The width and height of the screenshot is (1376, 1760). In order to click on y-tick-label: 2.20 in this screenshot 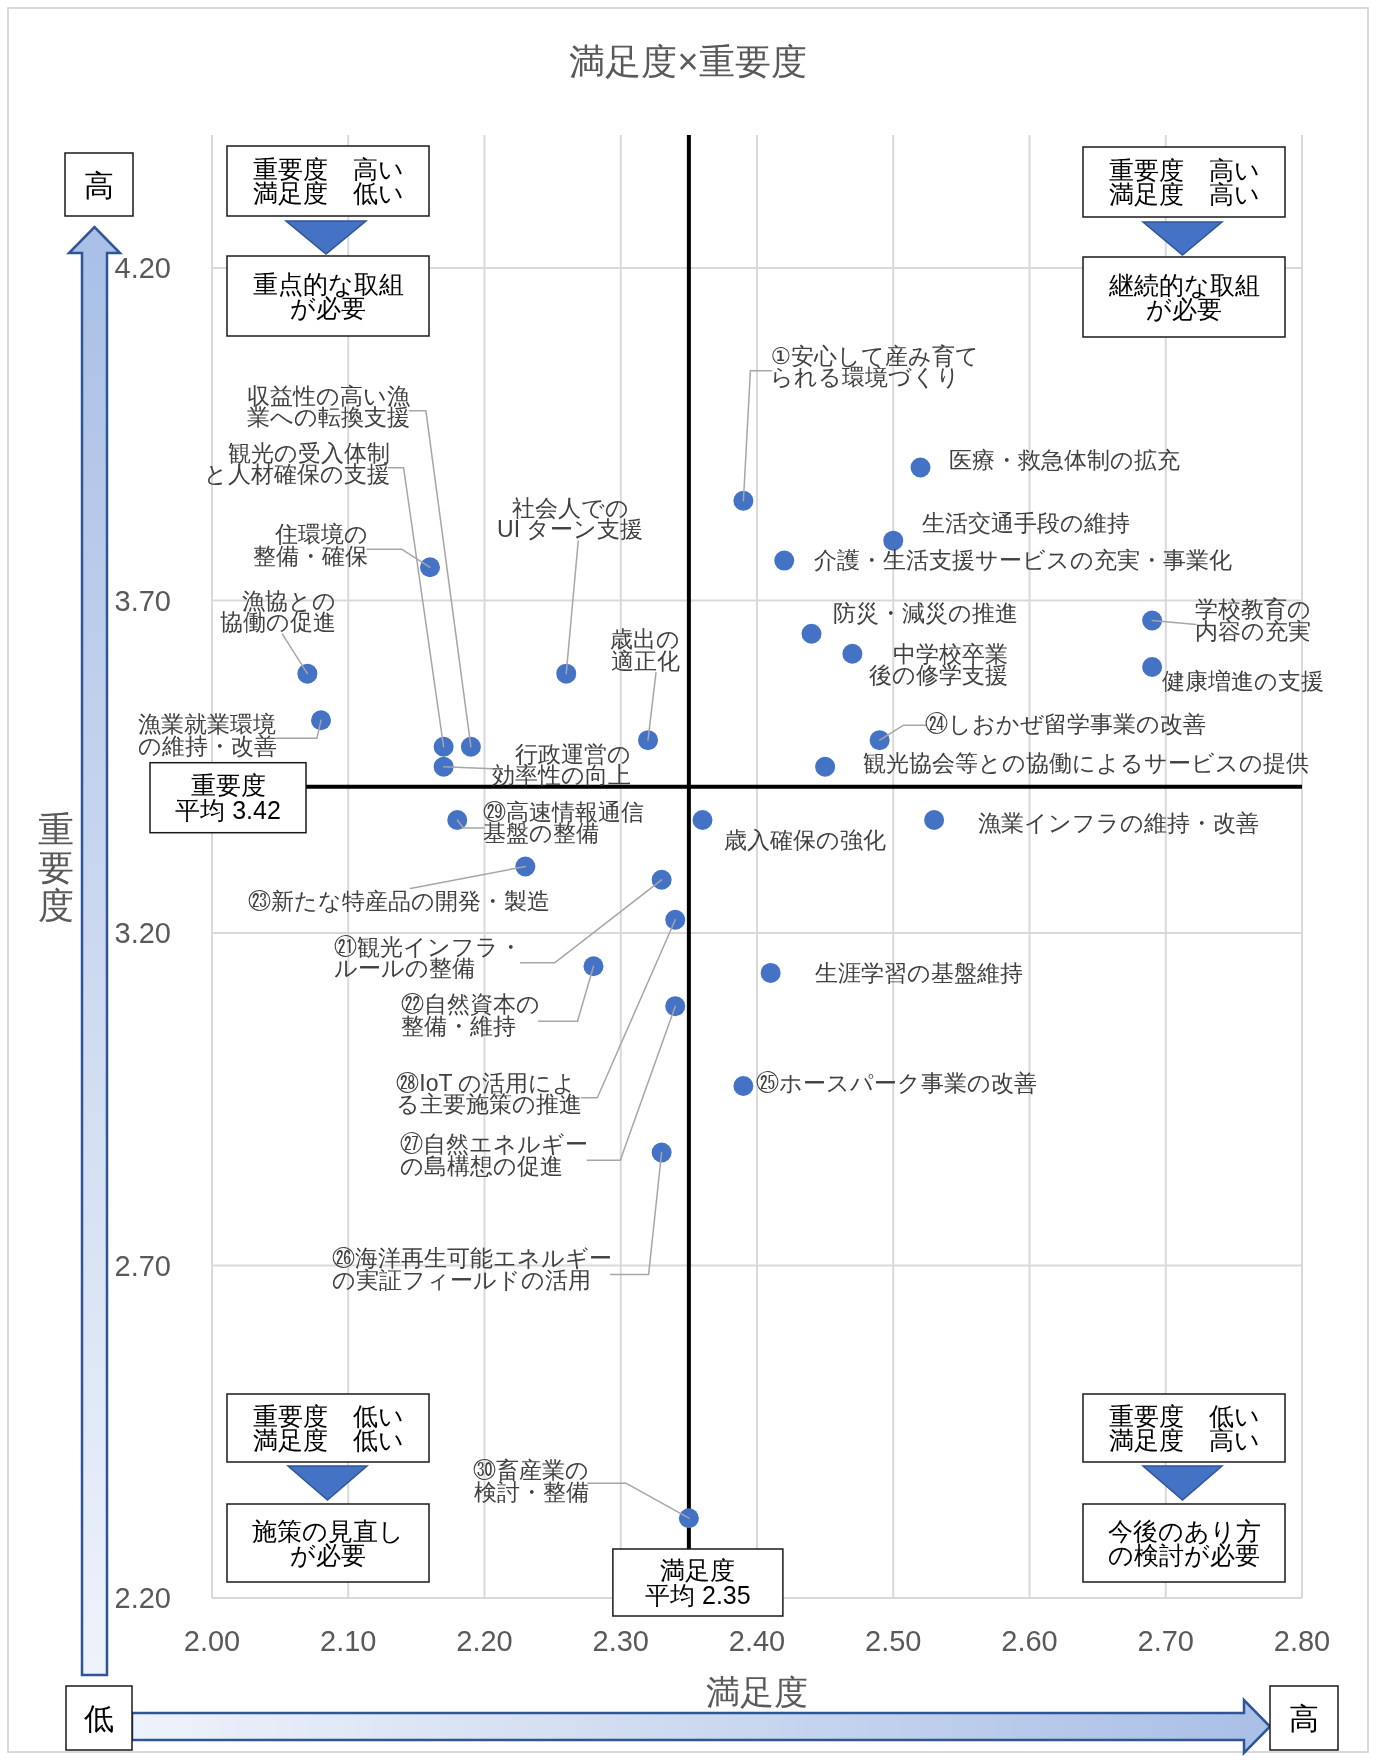, I will do `click(142, 1598)`.